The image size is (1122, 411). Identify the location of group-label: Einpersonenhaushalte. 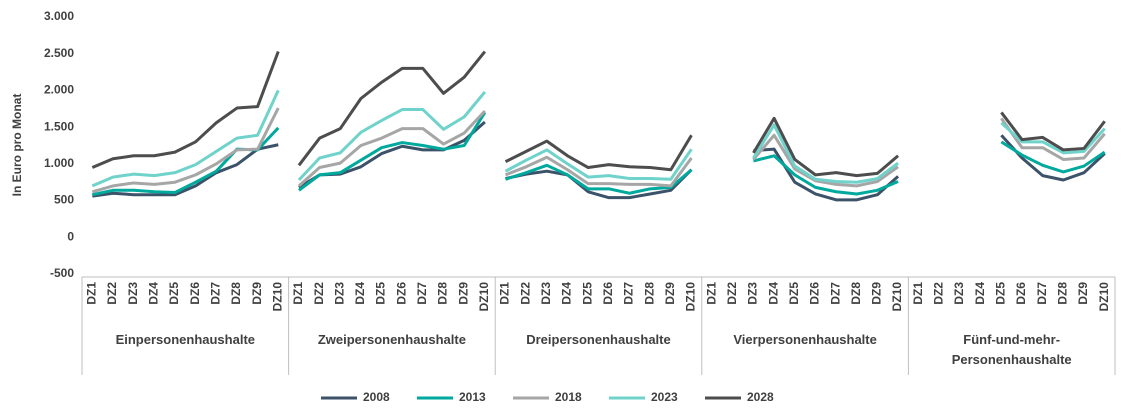
(185, 339).